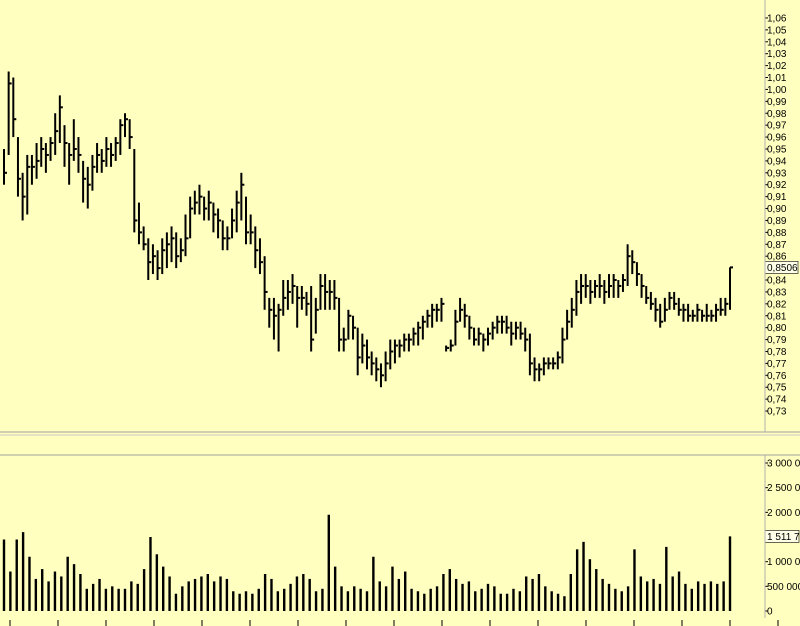 This screenshot has width=800, height=626. What do you see at coordinates (400, 622) in the screenshot?
I see `date-strip-background` at bounding box center [400, 622].